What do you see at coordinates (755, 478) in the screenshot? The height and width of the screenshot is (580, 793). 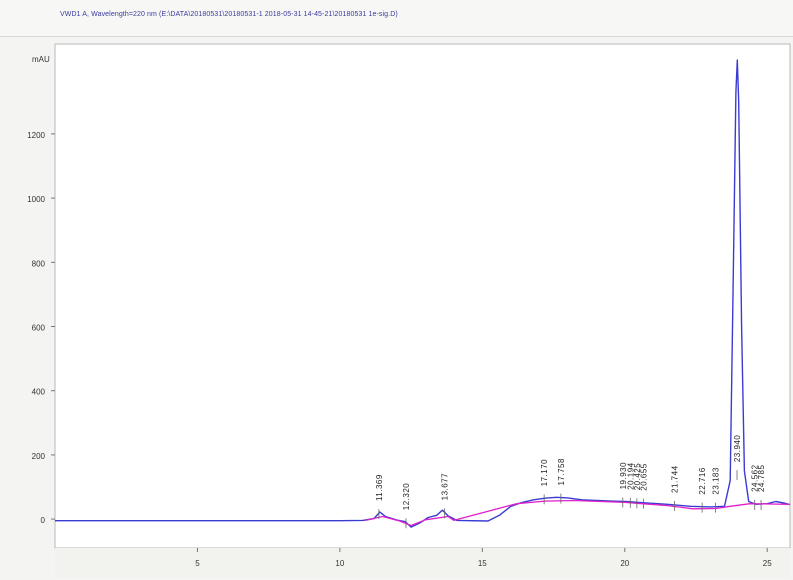 I see `peak-label: 24.562` at bounding box center [755, 478].